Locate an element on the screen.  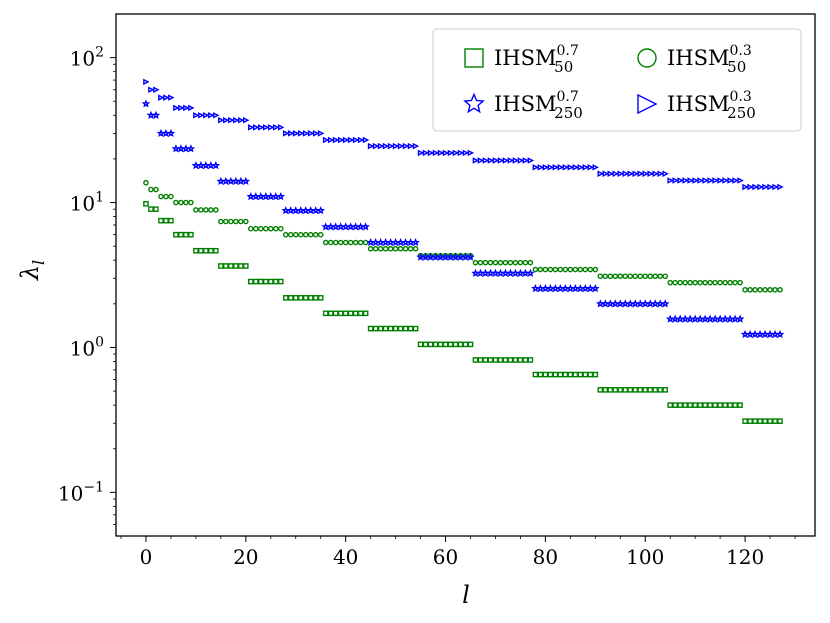
x-axis-label: l is located at coordinates (466, 595).